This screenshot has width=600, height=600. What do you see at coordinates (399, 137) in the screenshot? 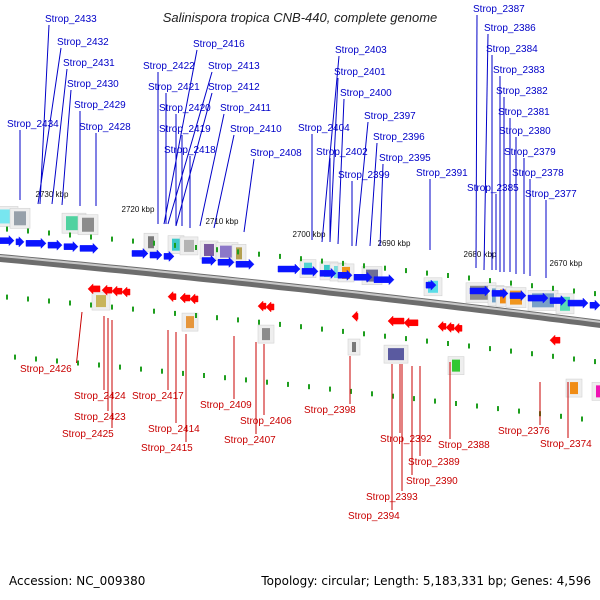
I see `gene-label: Strop_2396` at bounding box center [399, 137].